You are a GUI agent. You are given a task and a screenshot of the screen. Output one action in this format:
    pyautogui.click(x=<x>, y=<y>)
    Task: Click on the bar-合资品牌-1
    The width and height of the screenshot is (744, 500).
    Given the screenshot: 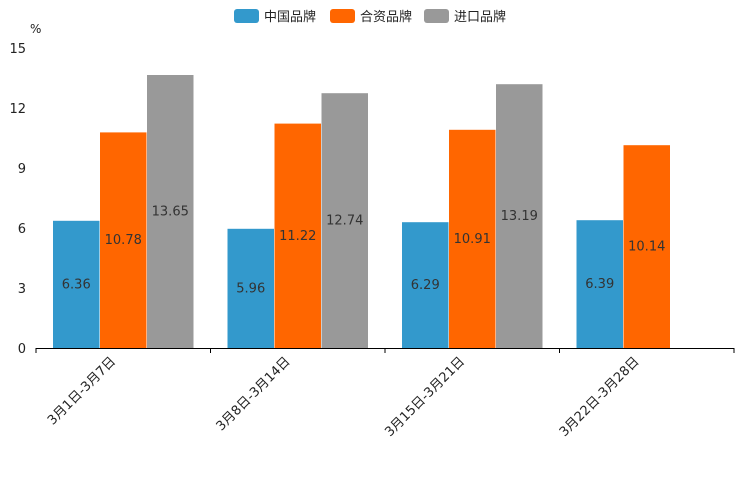 What is the action you would take?
    pyautogui.click(x=298, y=235)
    